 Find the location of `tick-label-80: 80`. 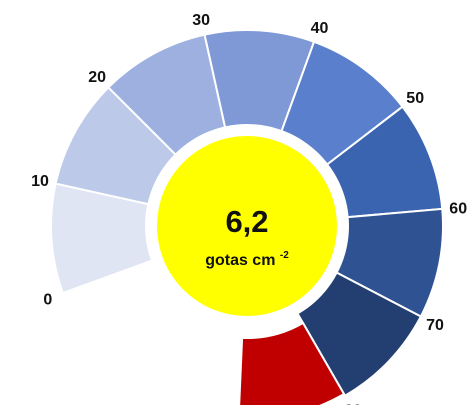

tick-label-80: 80 is located at coordinates (353, 404).